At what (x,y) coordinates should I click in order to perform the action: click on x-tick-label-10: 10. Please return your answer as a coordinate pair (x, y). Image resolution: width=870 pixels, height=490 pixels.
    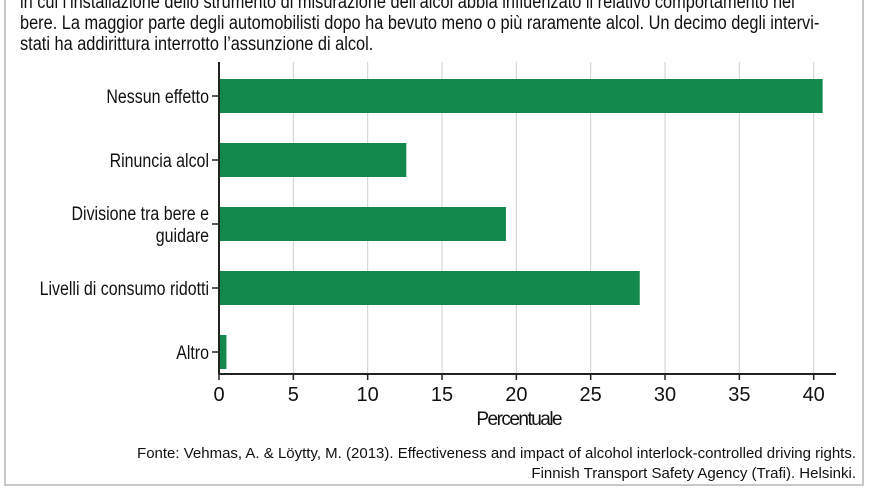
    Looking at the image, I should click on (368, 395).